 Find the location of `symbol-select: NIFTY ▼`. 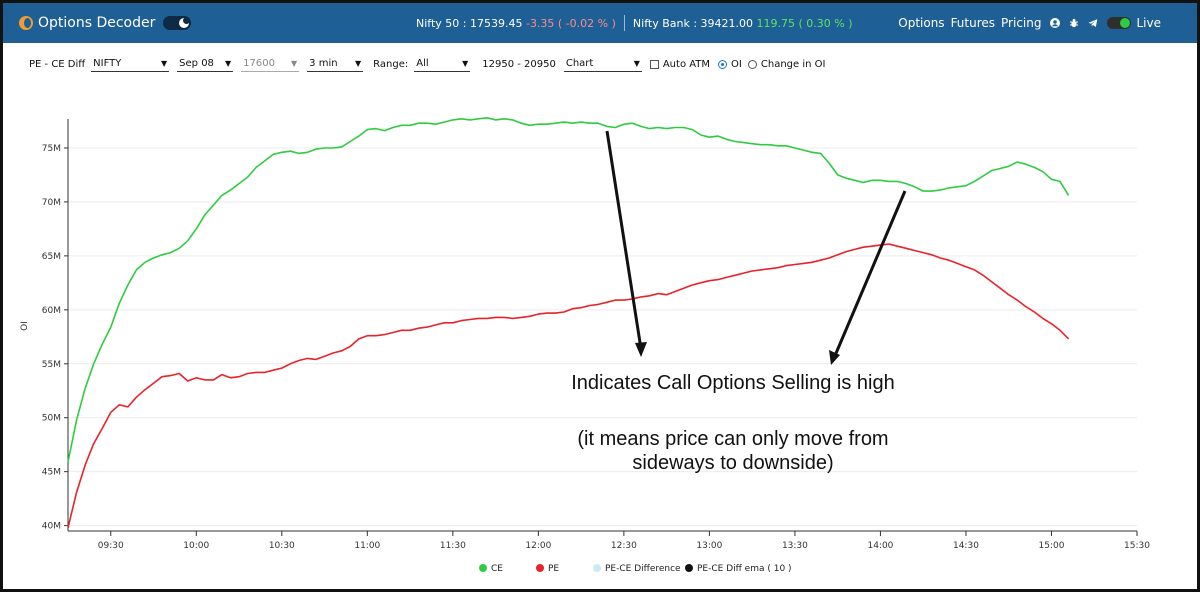

symbol-select: NIFTY ▼ is located at coordinates (130, 64).